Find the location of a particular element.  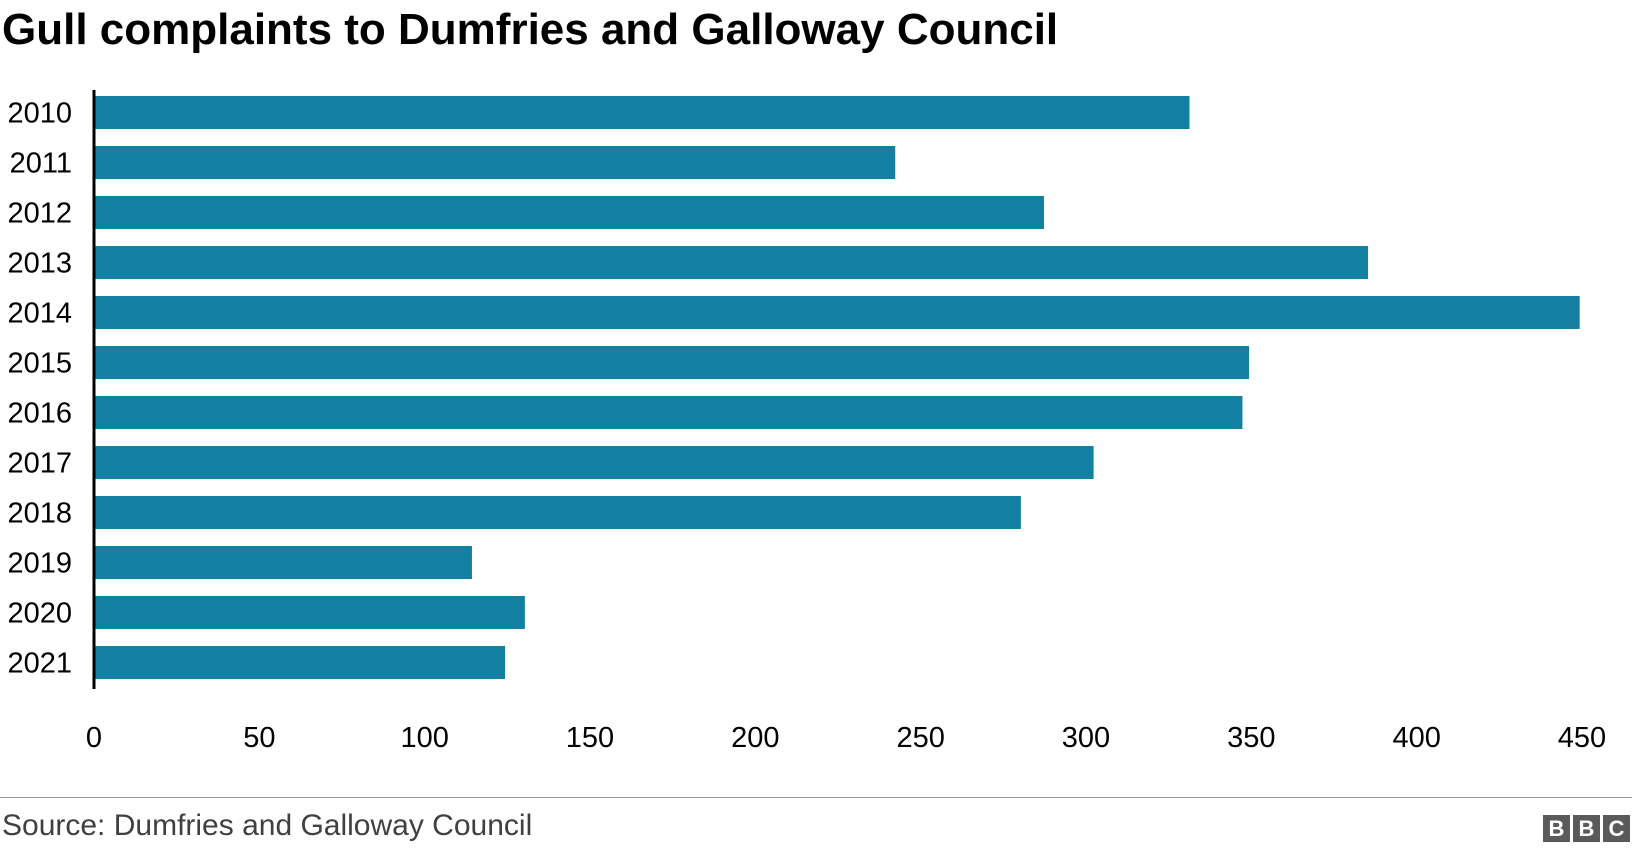

x-tick-label: 400 is located at coordinates (1416, 738).